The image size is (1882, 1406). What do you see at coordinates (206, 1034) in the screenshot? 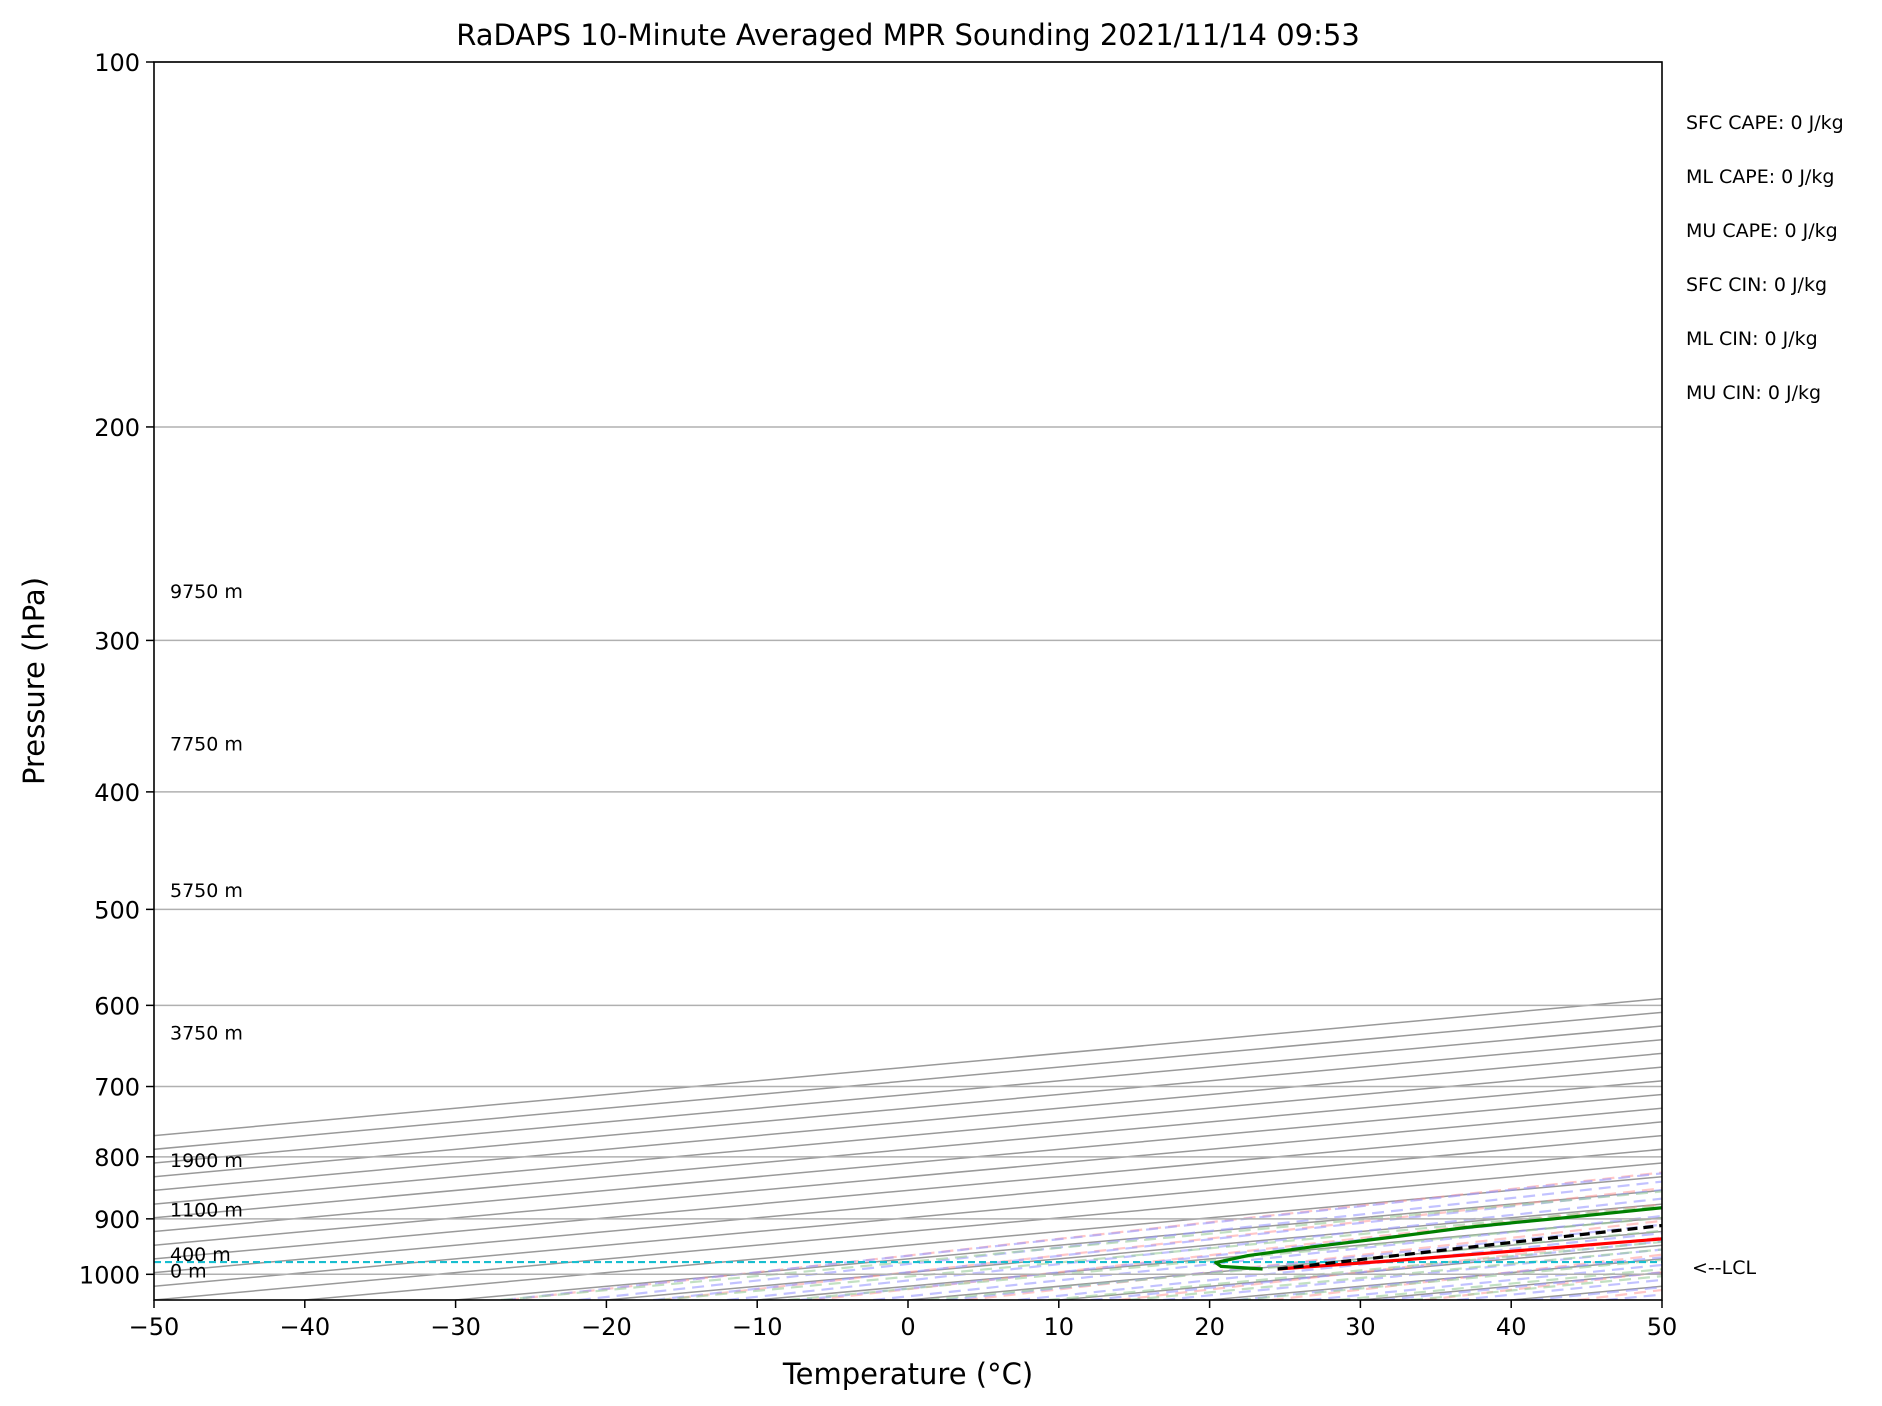
I see `height-label: 3750 m` at bounding box center [206, 1034].